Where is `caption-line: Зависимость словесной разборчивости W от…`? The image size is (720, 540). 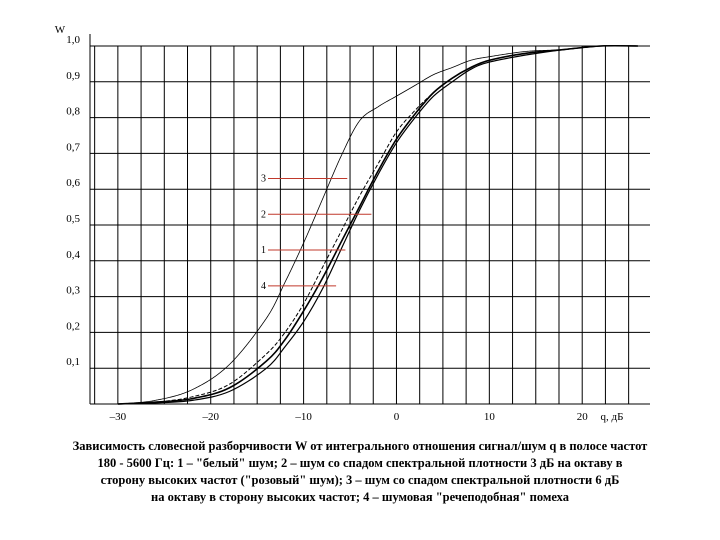 caption-line: Зависимость словесной разборчивости W от… is located at coordinates (360, 446).